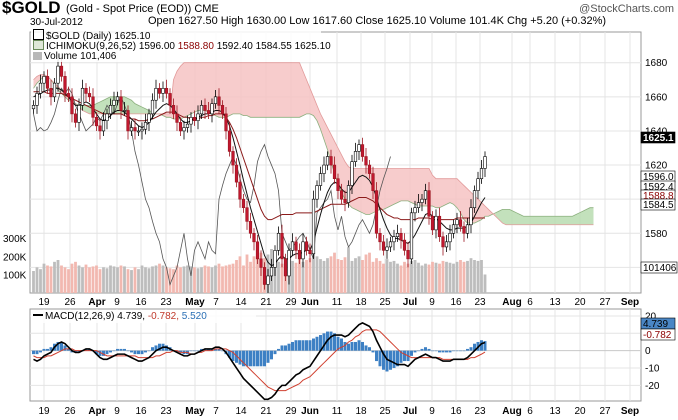  I want to click on macd-value-label: 4.739, so click(655, 324).